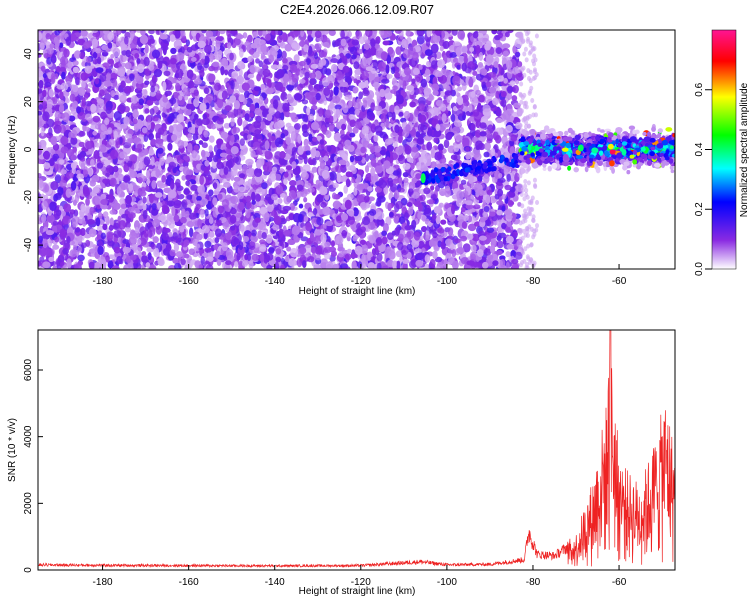  What do you see at coordinates (357, 9) in the screenshot?
I see `figure-title: C2E4.2026.066.12.09.R07` at bounding box center [357, 9].